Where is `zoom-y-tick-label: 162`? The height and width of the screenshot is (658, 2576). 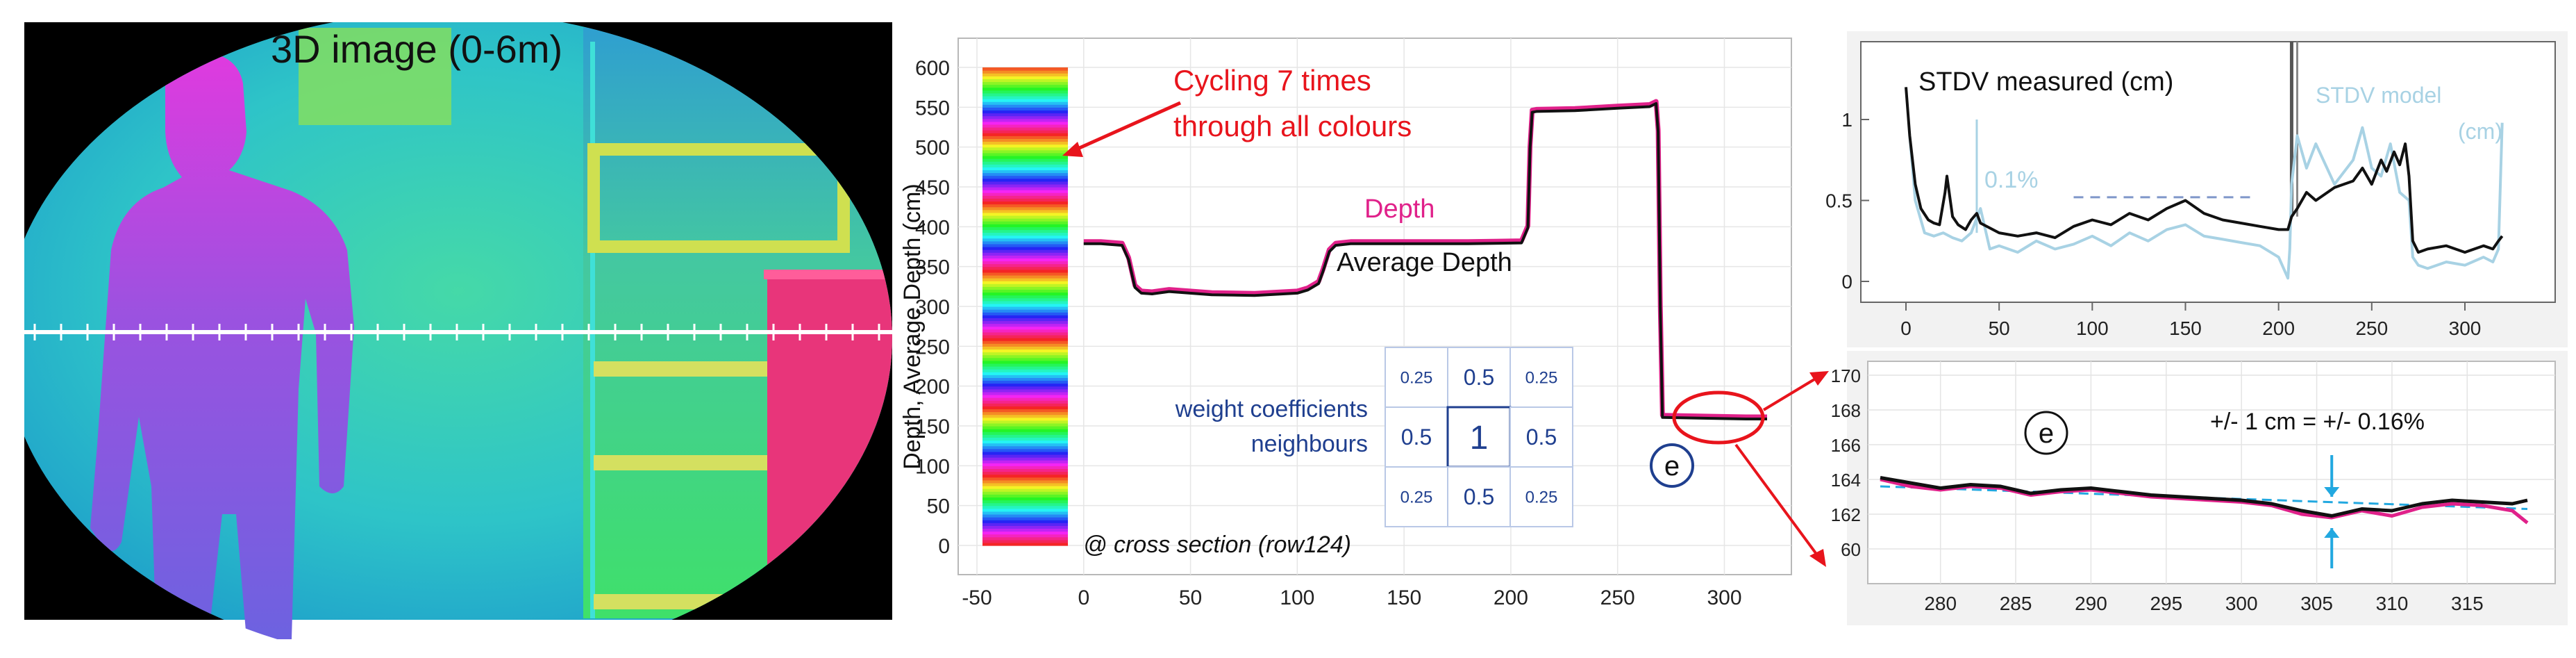 zoom-y-tick-label: 162 is located at coordinates (1846, 514).